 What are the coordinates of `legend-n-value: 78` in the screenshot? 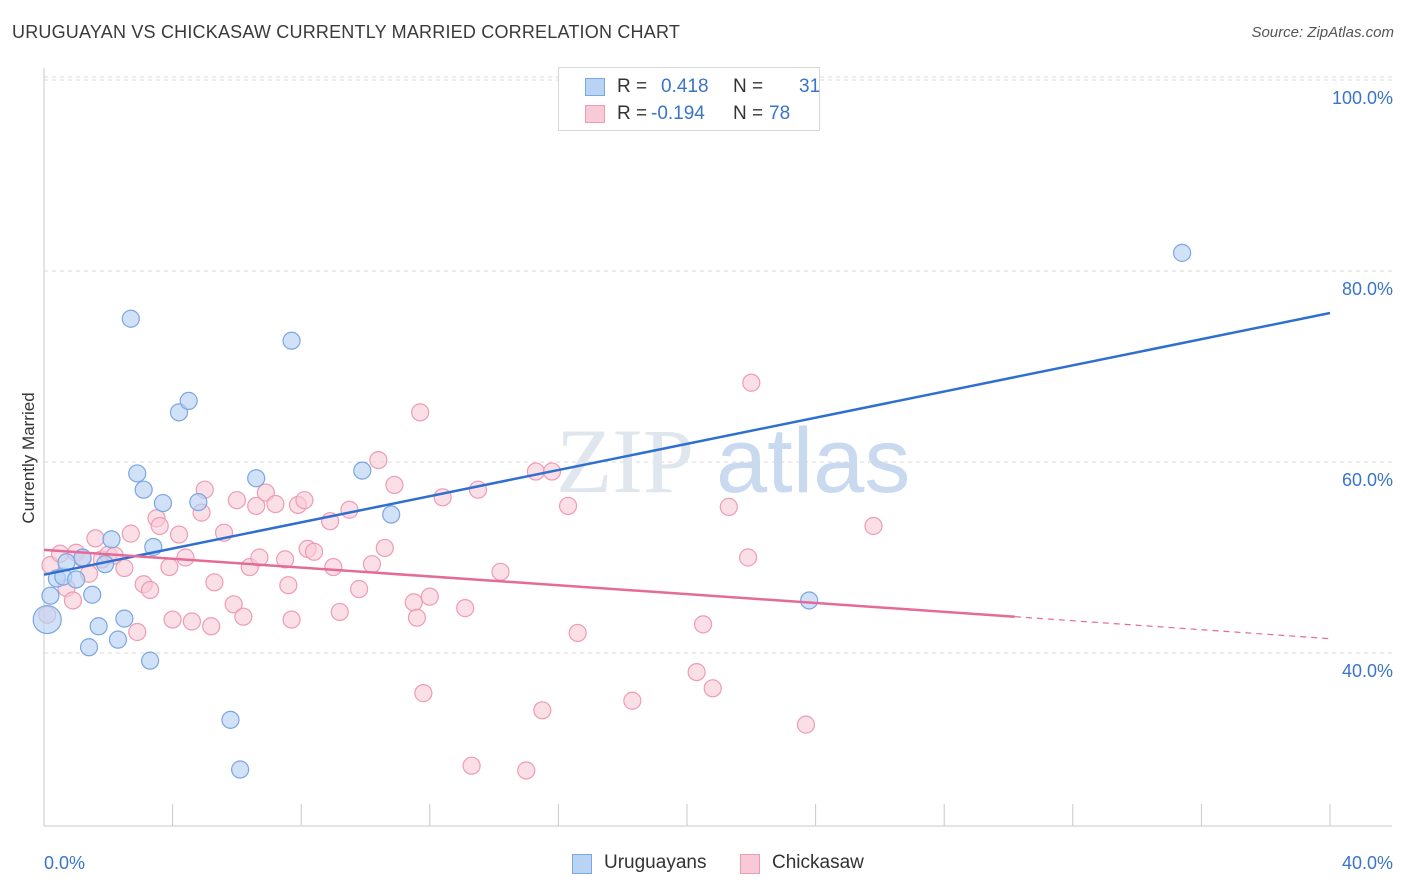 It's located at (780, 113).